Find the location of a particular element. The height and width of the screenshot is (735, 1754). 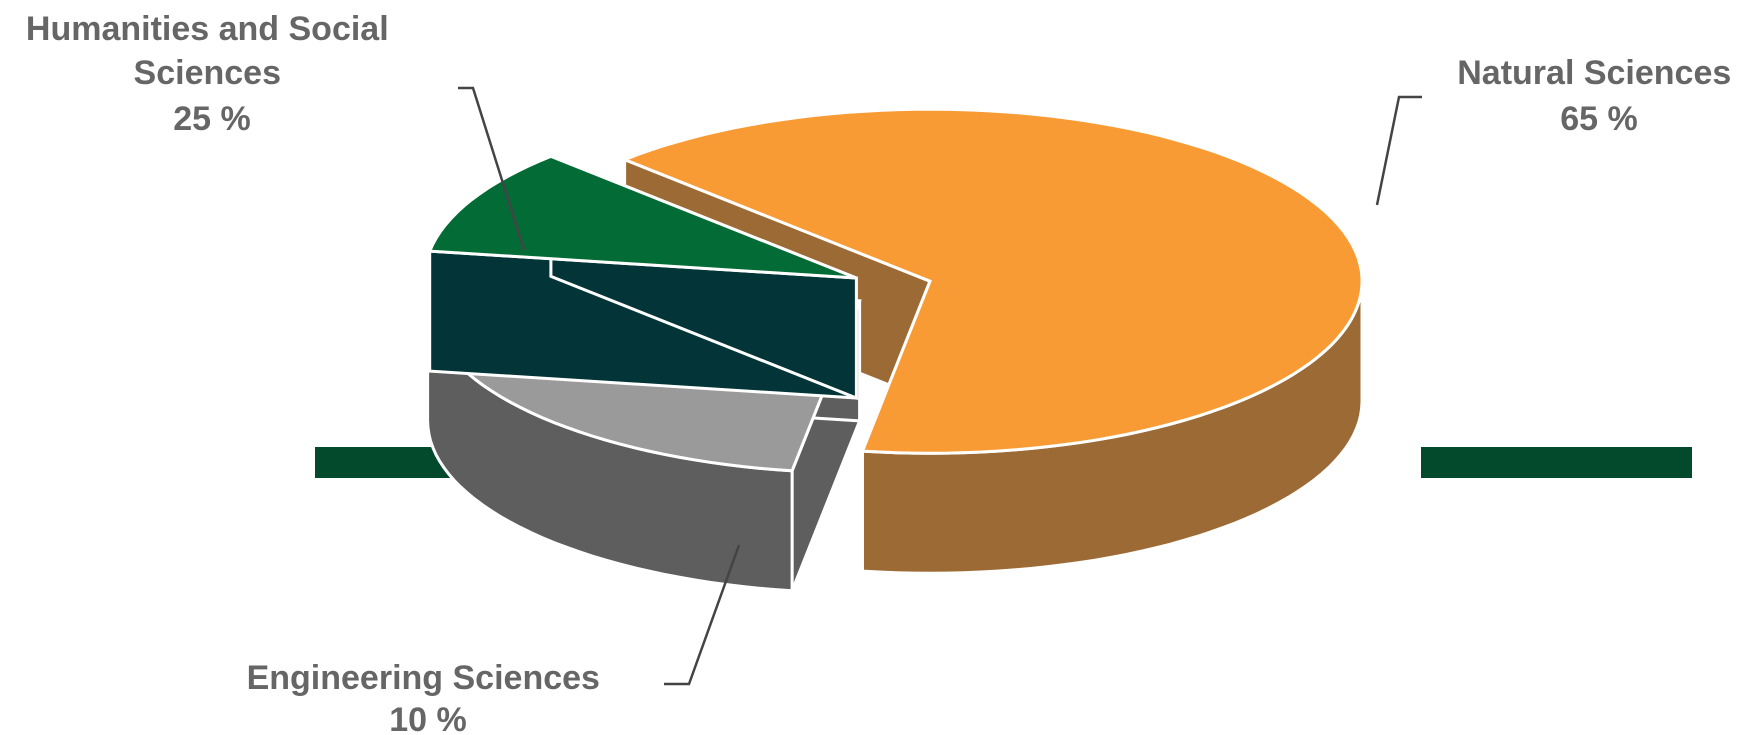

label-humanities-name-line2: Sciences is located at coordinates (207, 73).